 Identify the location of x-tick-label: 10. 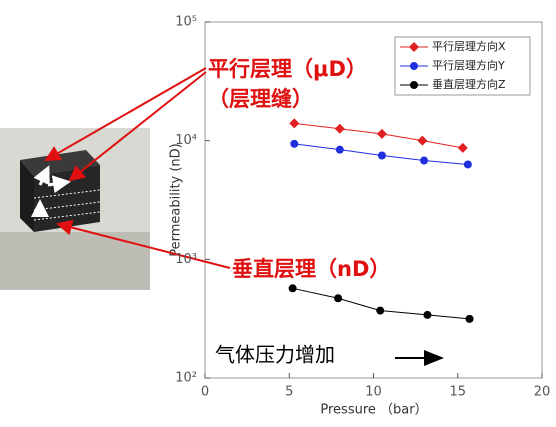
(373, 392).